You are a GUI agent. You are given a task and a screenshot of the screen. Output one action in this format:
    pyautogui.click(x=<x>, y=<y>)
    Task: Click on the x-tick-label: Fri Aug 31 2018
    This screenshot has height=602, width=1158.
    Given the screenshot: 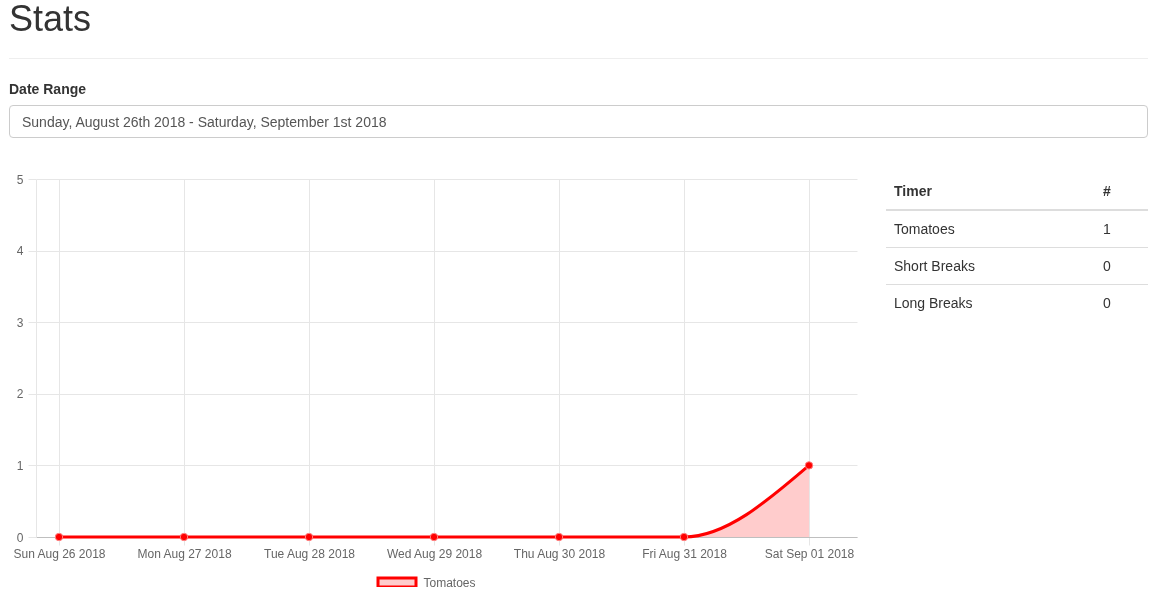 What is the action you would take?
    pyautogui.click(x=685, y=553)
    